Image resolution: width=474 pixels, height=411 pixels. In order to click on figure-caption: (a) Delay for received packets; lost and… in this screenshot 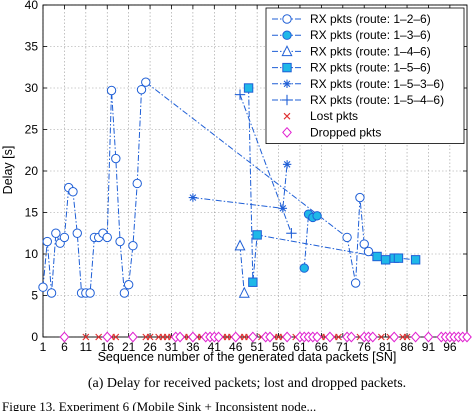, I will do `click(247, 383)`.